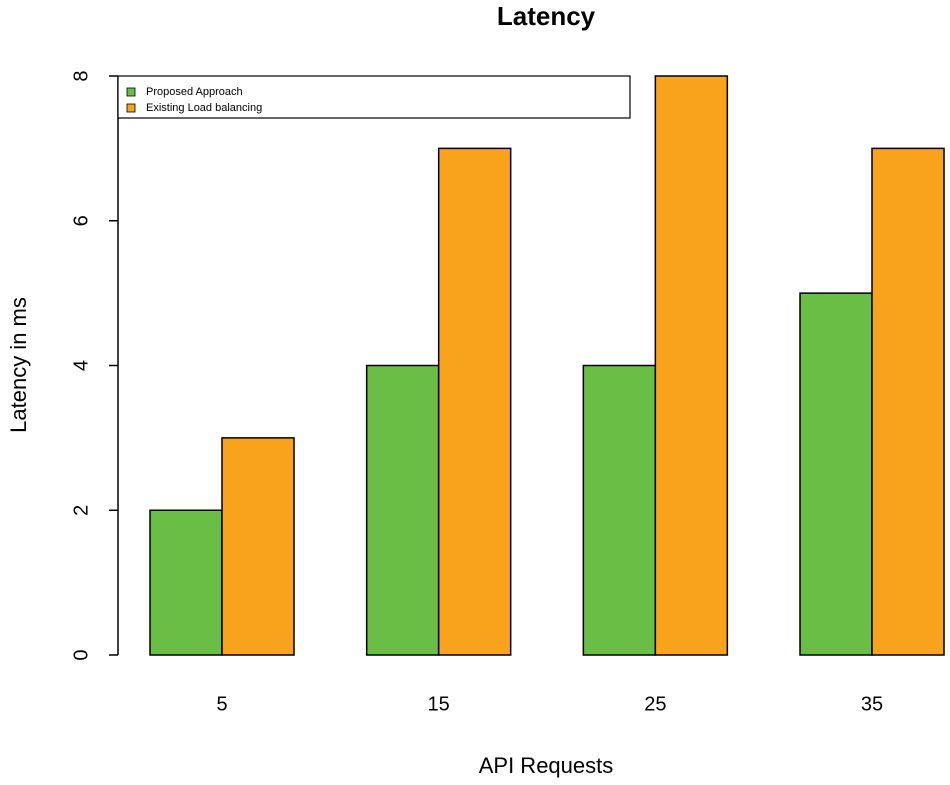  Describe the element at coordinates (546, 16) in the screenshot. I see `chart-title: Latency` at that location.